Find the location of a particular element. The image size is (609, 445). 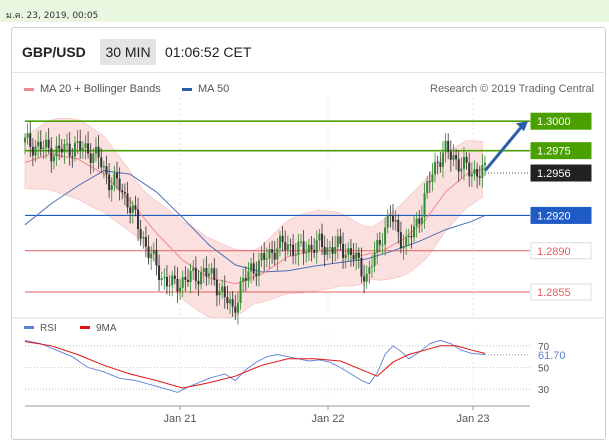

level-label: 1.2956 is located at coordinates (554, 174).